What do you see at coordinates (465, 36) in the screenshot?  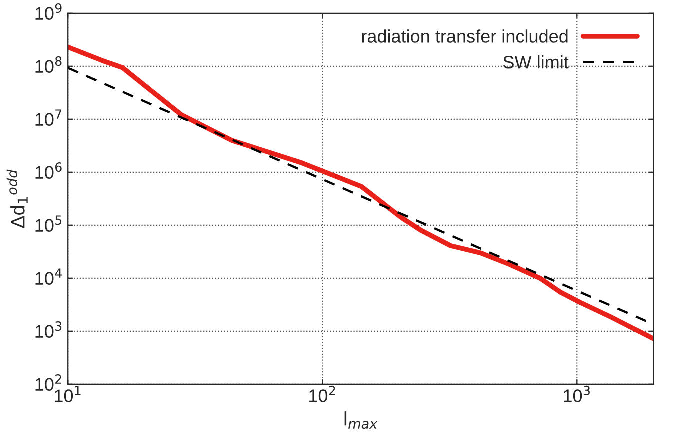 I see `legend-label: radiation transfer included` at bounding box center [465, 36].